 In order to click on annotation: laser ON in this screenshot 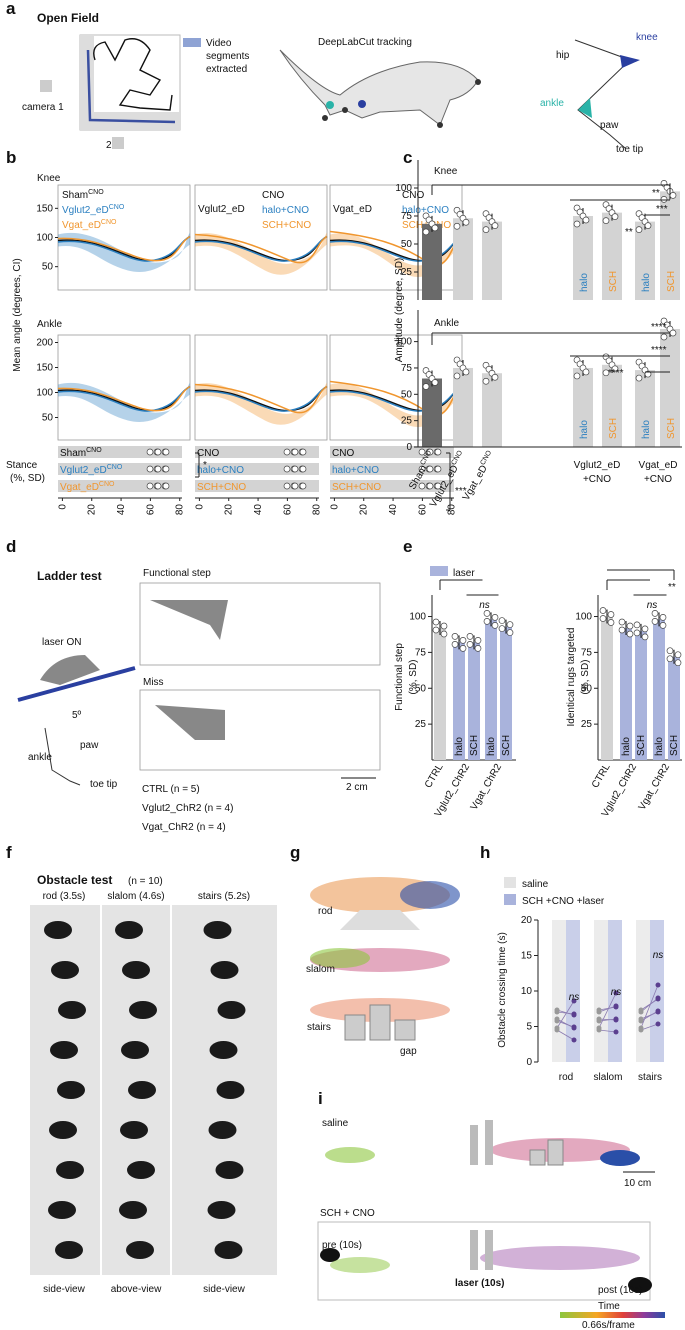, I will do `click(61, 642)`.